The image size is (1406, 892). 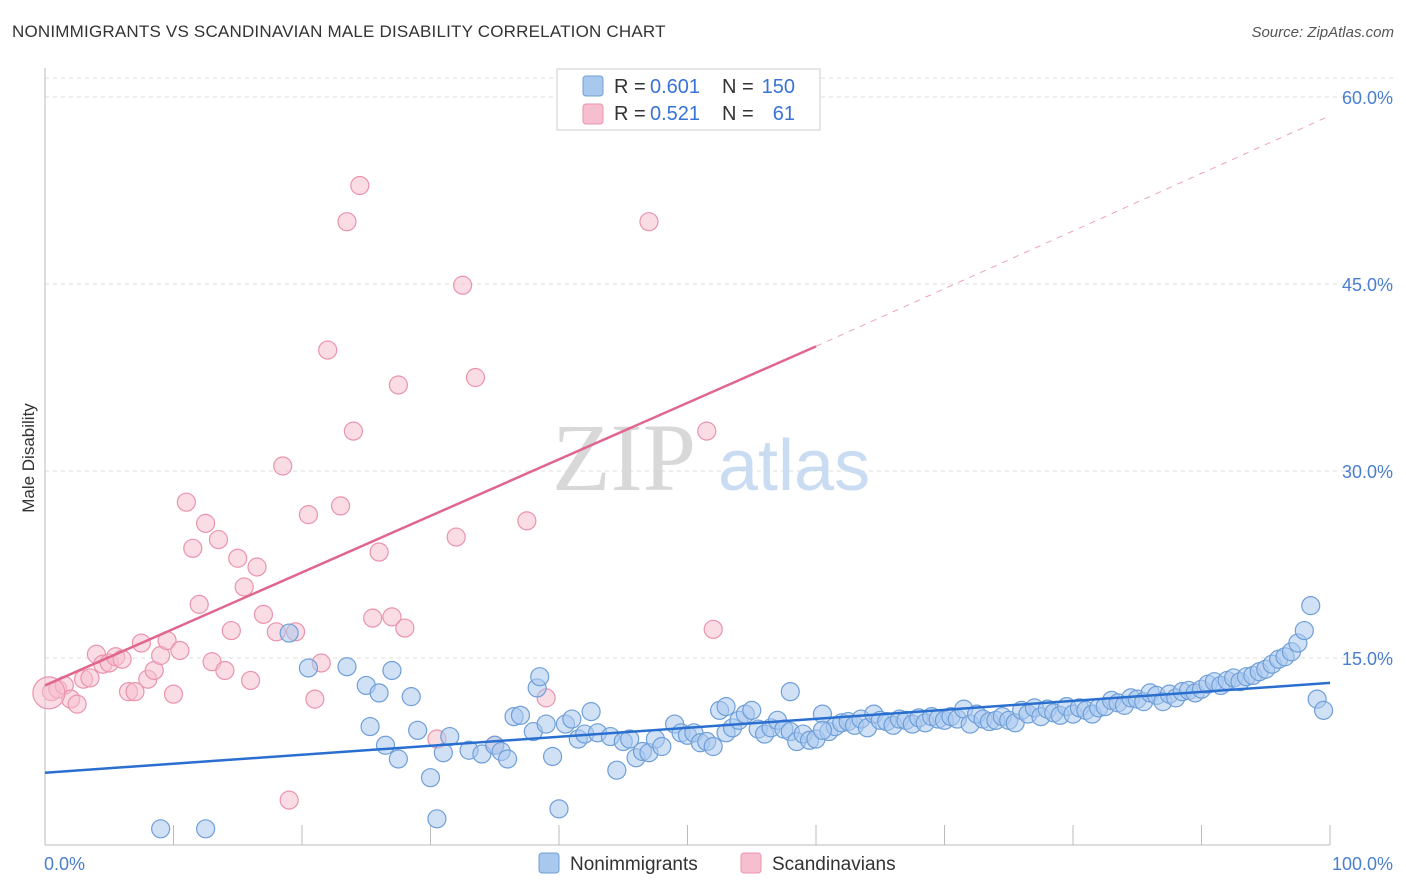 What do you see at coordinates (624, 457) in the screenshot?
I see `watermark-zip: ZIP` at bounding box center [624, 457].